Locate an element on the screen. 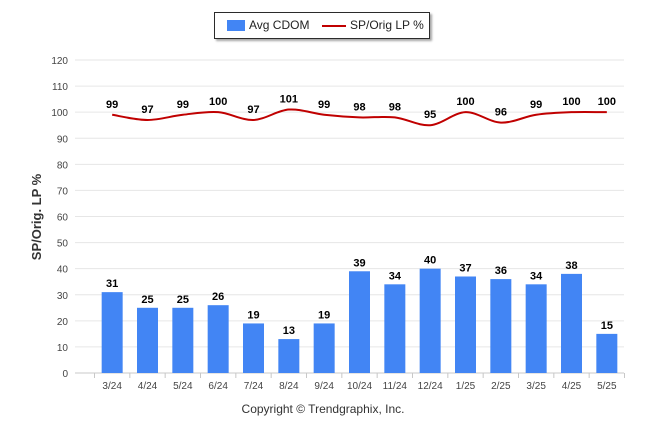  legend-label-sp-orig-lp: SP/Orig LP % is located at coordinates (387, 25).